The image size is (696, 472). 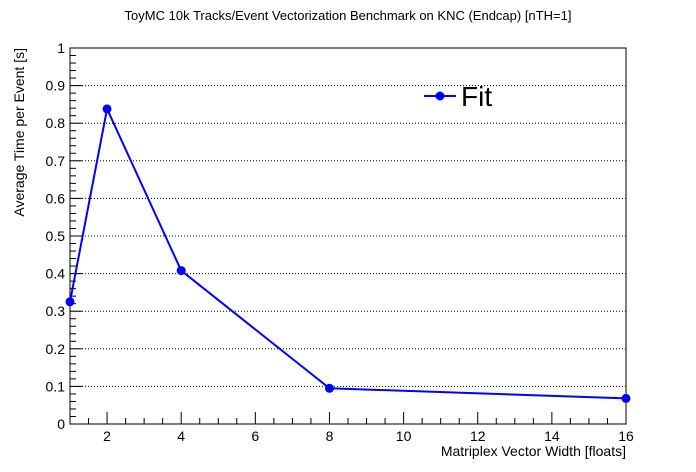 What do you see at coordinates (56, 198) in the screenshot?
I see `y-tick-label: 0.6` at bounding box center [56, 198].